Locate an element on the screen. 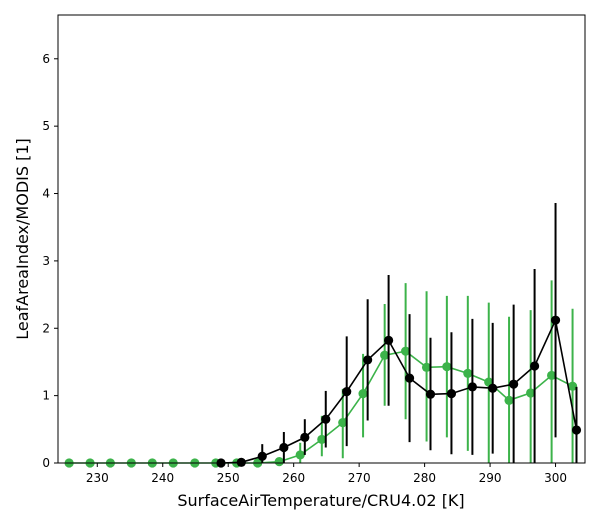  y-axis-label: LeafAreaIndex/MODIS [1] is located at coordinates (22, 239).